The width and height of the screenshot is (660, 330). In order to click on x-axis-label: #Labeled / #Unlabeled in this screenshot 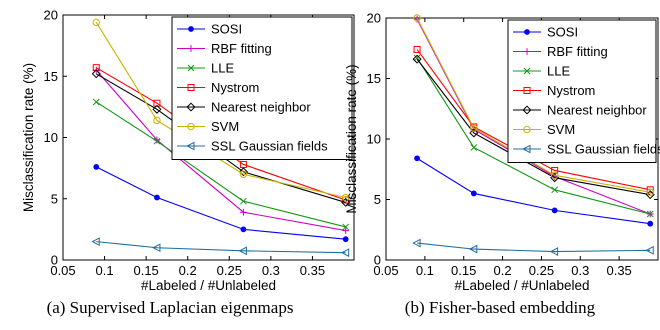, I will do `click(521, 285)`.